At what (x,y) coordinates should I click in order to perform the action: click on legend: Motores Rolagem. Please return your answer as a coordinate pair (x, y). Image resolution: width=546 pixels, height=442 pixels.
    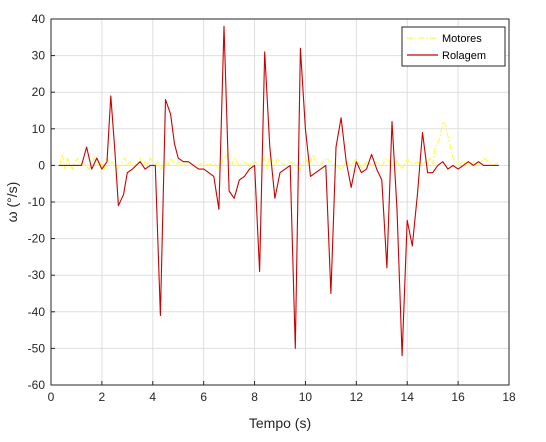
    Looking at the image, I should click on (453, 46).